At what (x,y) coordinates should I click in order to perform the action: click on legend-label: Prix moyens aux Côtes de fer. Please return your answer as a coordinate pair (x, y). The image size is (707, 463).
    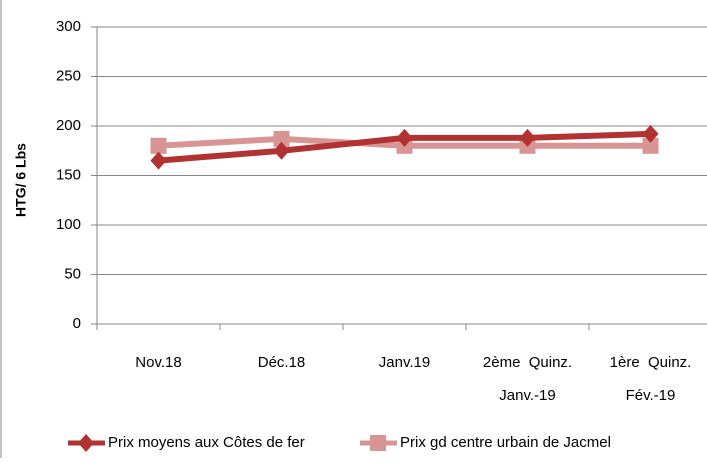
    Looking at the image, I should click on (206, 442).